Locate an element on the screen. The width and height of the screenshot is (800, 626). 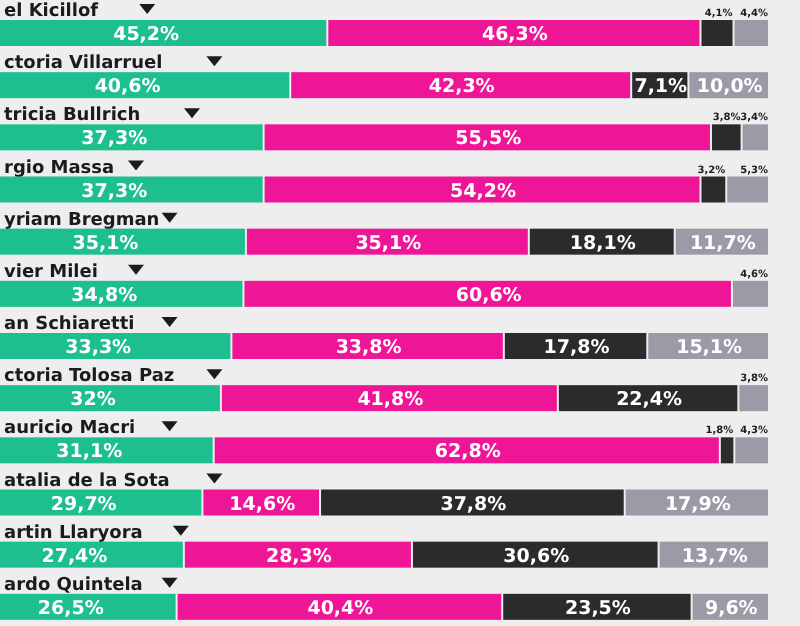
data-label: 17,9% is located at coordinates (698, 504).